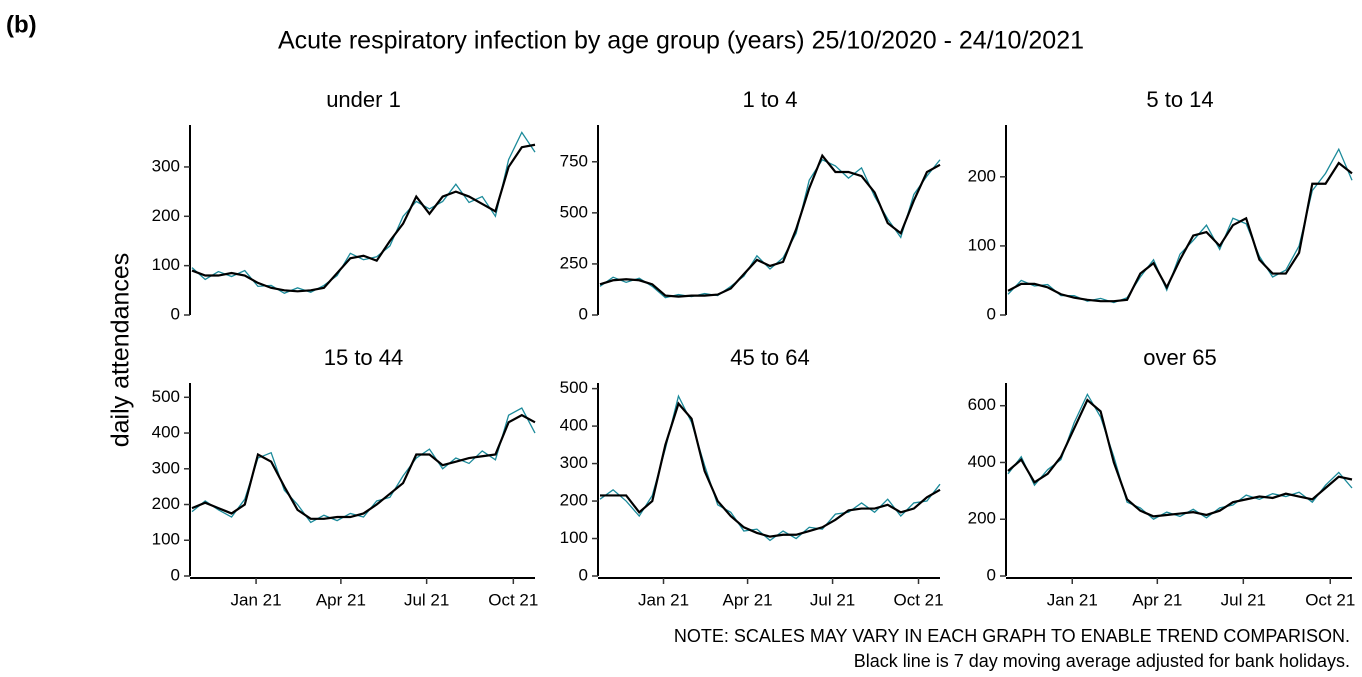  Describe the element at coordinates (982, 404) in the screenshot. I see `y-tick-label: 600` at that location.